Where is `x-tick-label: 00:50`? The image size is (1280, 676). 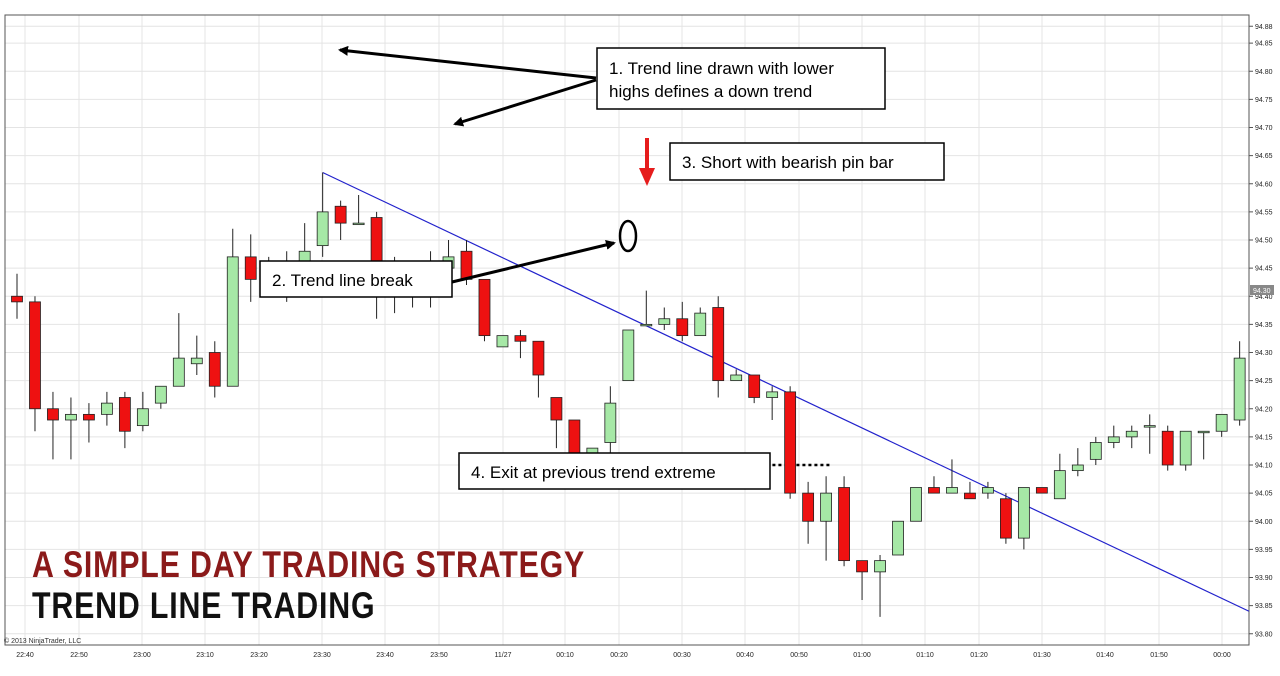
x-tick-label: 00:50 is located at coordinates (799, 655).